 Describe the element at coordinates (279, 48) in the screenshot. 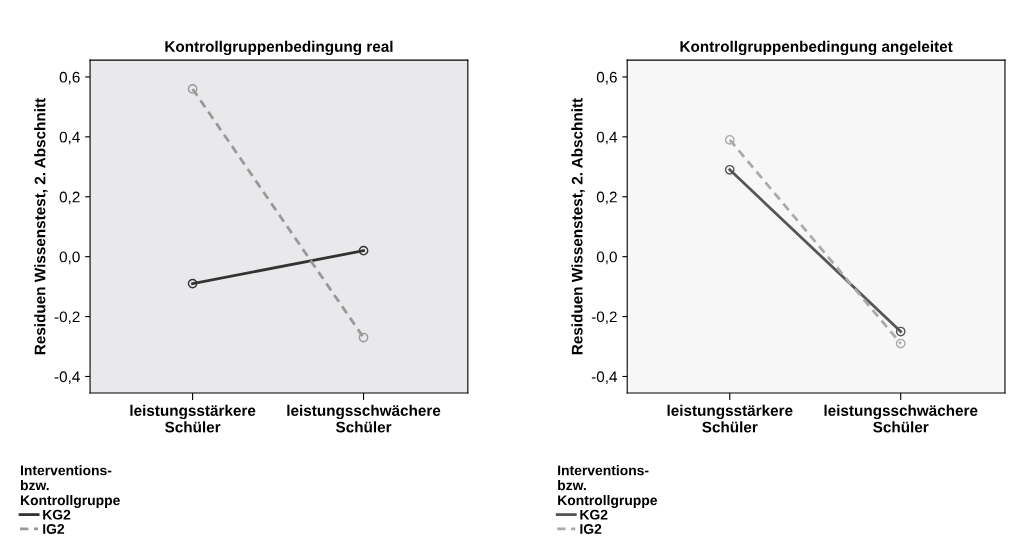

I see `chart-title: Kontrollgruppenbedingung real` at that location.